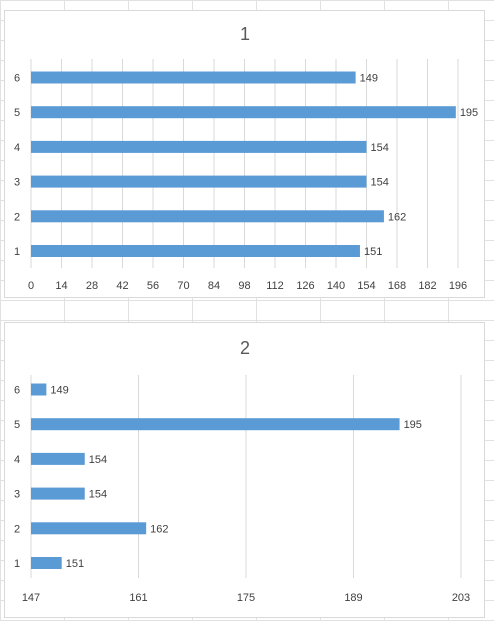 The image size is (494, 621). Describe the element at coordinates (427, 286) in the screenshot. I see `chart-1-x-tick-label: 182` at that location.